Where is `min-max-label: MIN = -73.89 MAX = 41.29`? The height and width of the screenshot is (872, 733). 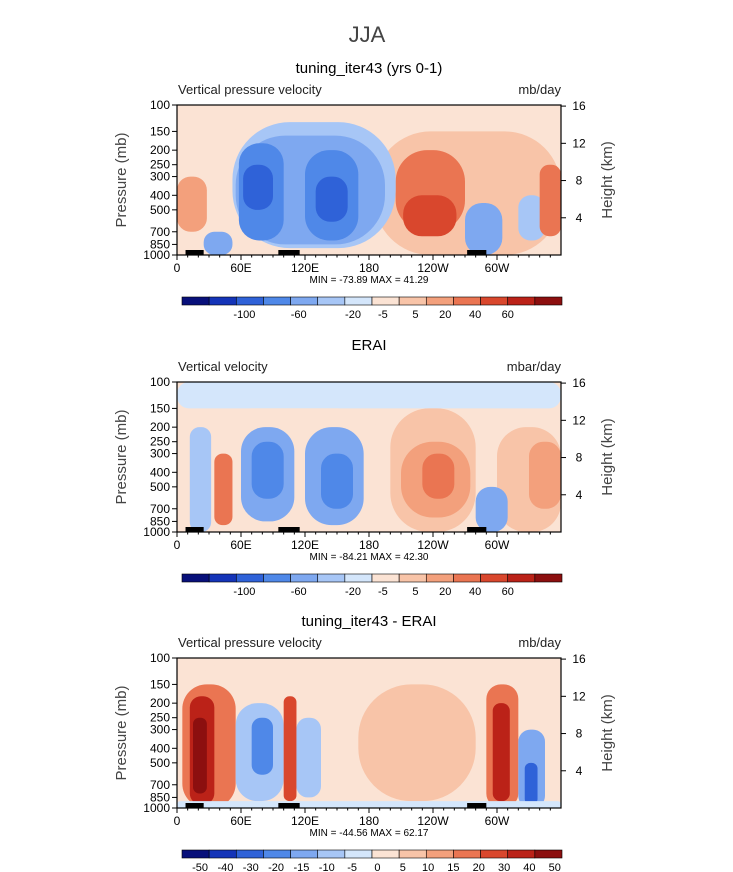
min-max-label: MIN = -73.89 MAX = 41.29 is located at coordinates (369, 280).